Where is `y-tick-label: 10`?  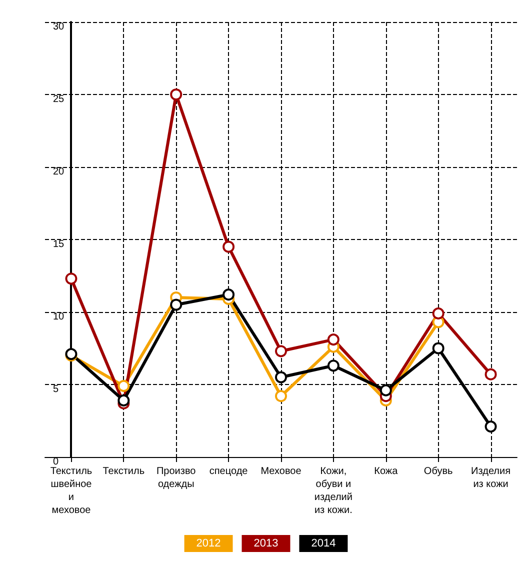 y-tick-label: 10 is located at coordinates (59, 317).